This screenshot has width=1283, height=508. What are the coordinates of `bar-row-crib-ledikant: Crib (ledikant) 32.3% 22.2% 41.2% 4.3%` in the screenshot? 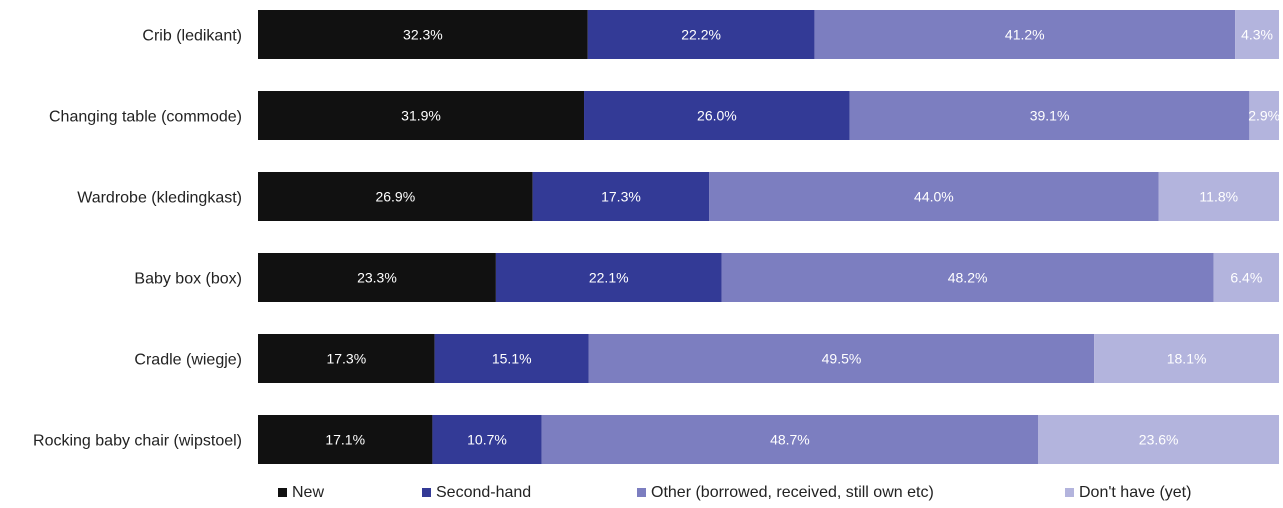 It's located at (710, 34).